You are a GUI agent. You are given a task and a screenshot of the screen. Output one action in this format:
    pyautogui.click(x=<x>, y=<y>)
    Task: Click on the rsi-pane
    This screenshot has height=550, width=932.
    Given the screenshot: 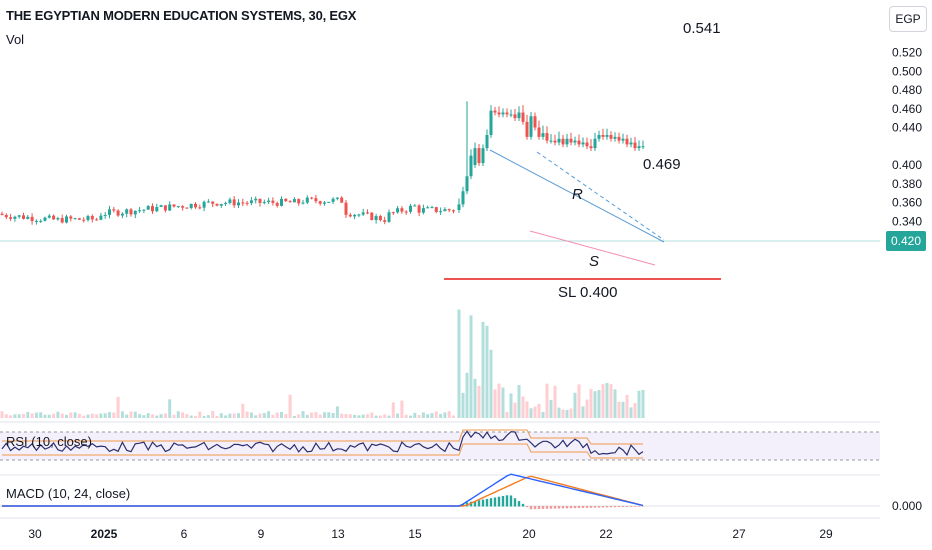 What is the action you would take?
    pyautogui.click(x=440, y=445)
    